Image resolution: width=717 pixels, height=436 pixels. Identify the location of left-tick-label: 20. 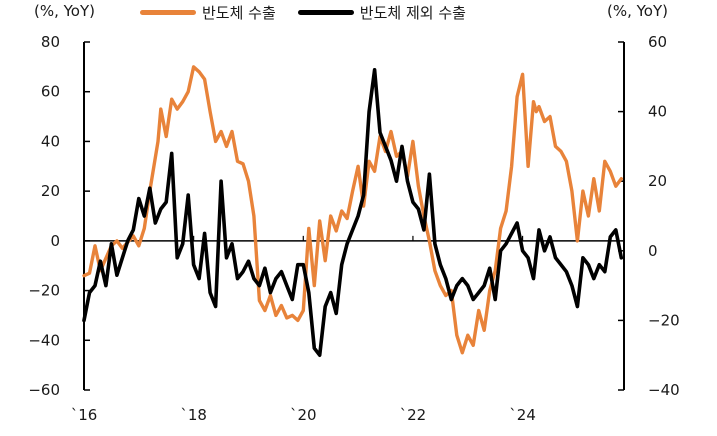
(50, 191).